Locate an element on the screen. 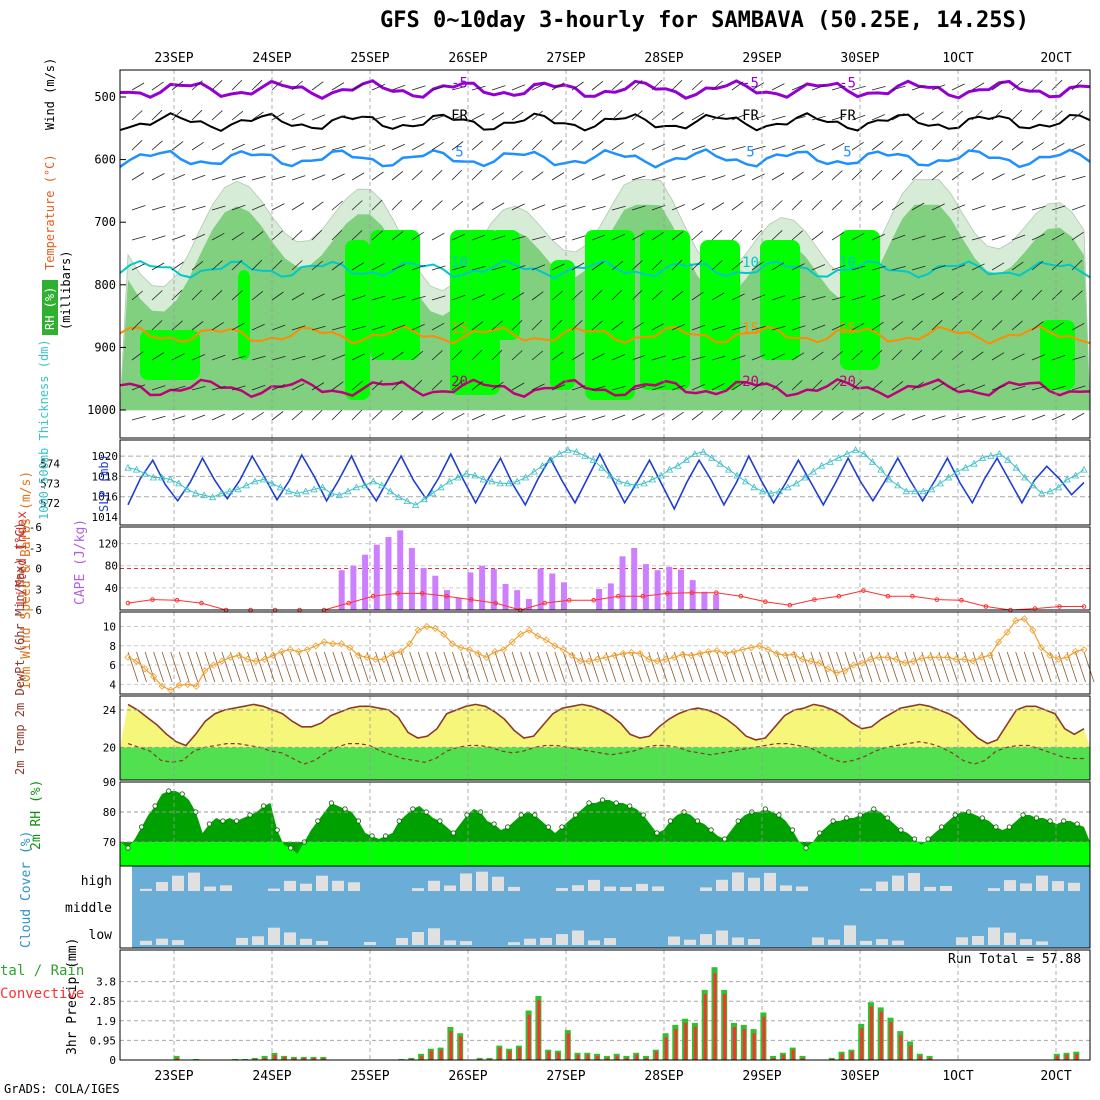 The height and width of the screenshot is (1100, 1100). date-label-bottom: 29SEP is located at coordinates (761, 1076).